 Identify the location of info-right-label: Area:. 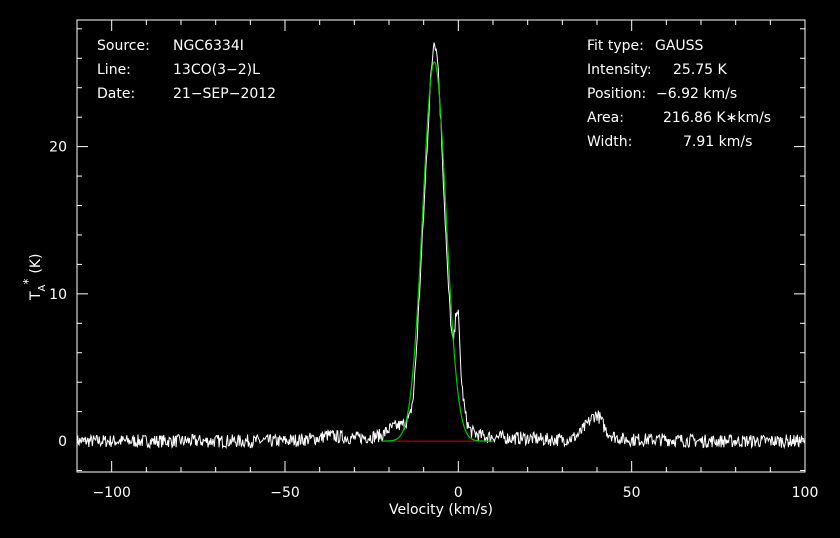
(605, 118).